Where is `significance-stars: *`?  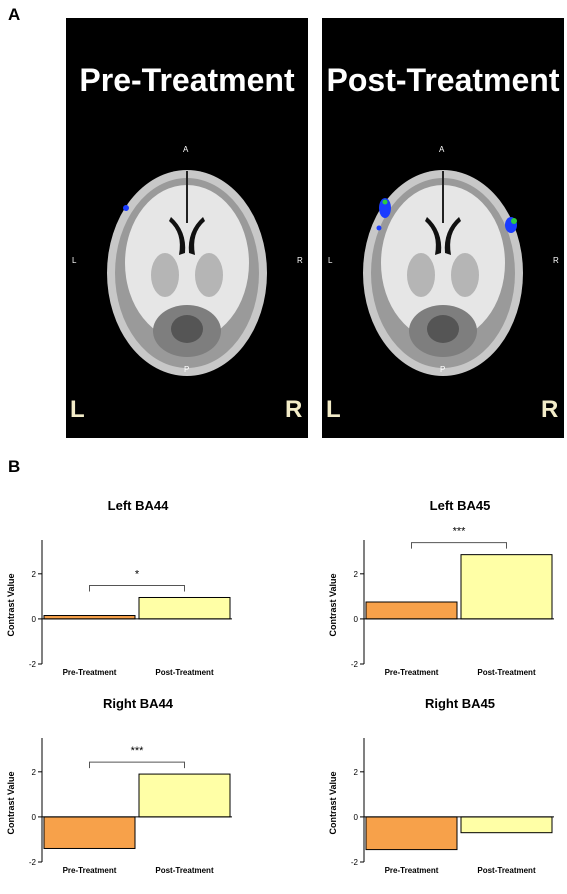
significance-stars: * is located at coordinates (137, 574).